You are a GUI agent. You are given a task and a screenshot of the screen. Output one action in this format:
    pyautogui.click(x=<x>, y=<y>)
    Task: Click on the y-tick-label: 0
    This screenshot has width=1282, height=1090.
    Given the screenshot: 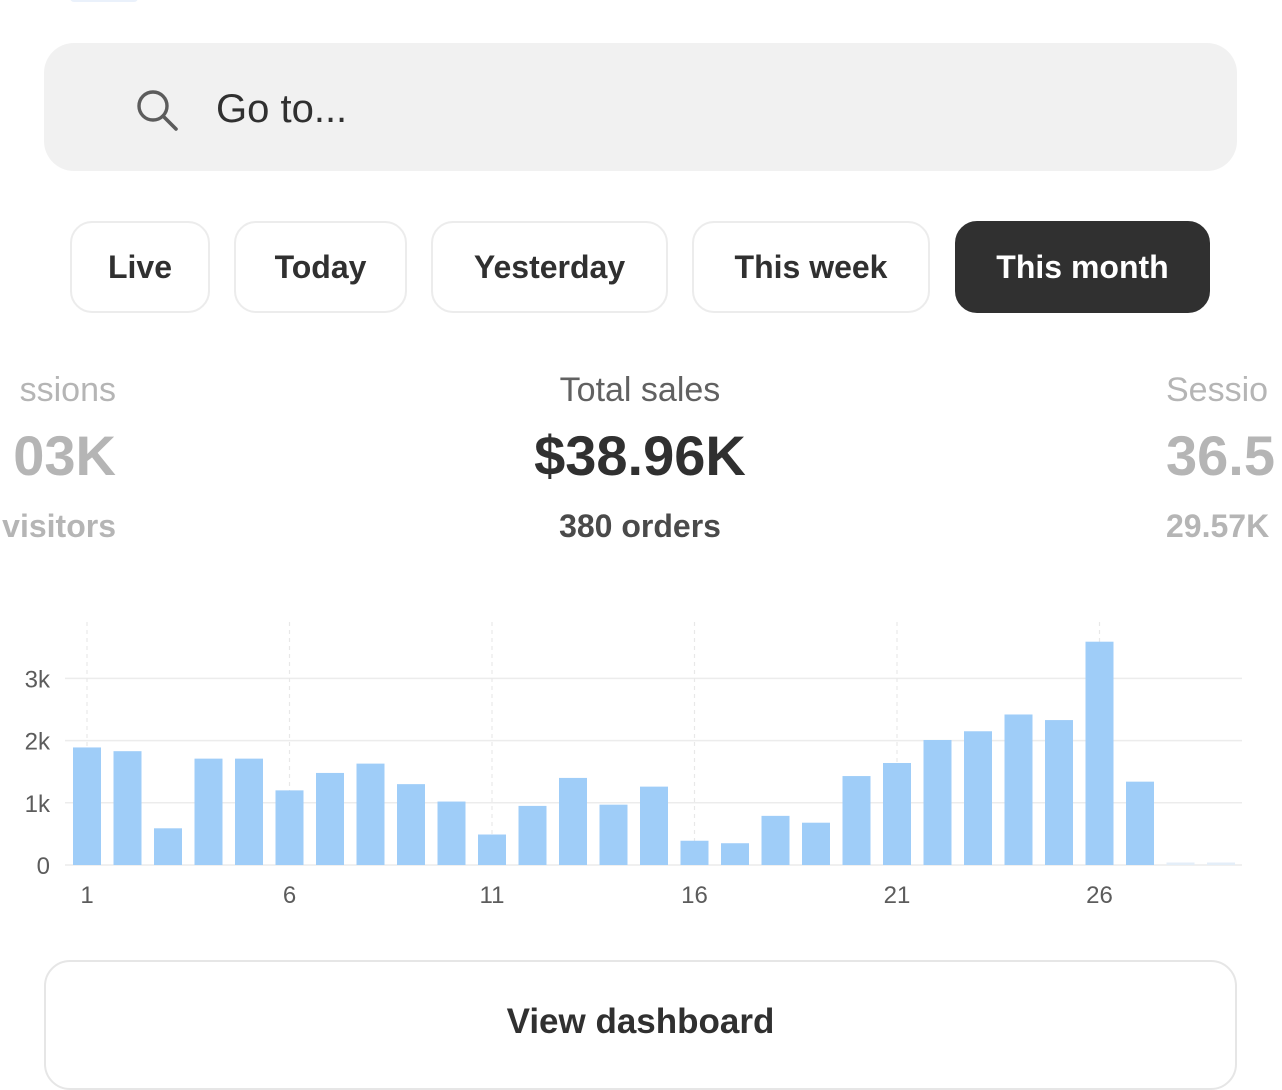 What is the action you would take?
    pyautogui.click(x=43, y=866)
    